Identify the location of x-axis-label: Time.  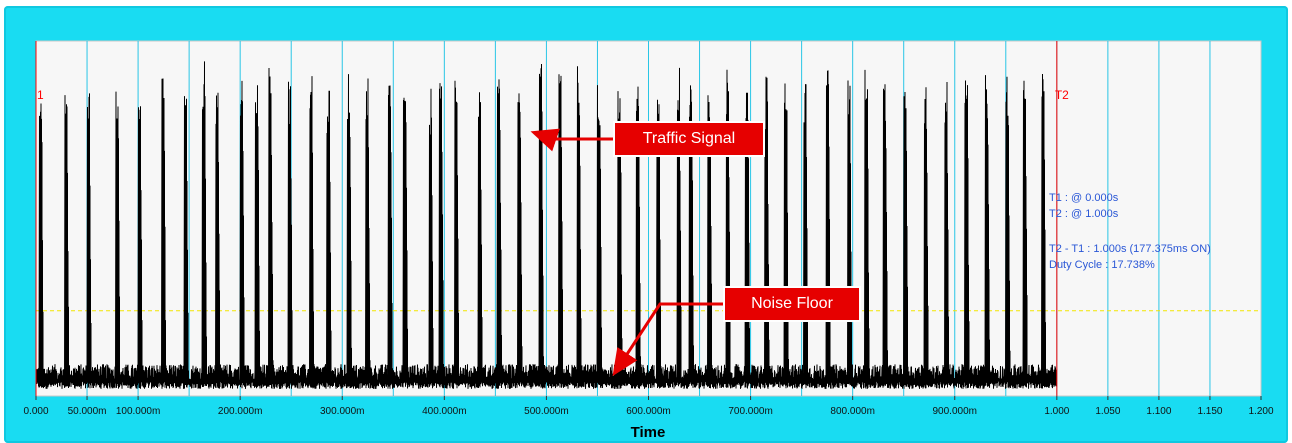
(648, 432).